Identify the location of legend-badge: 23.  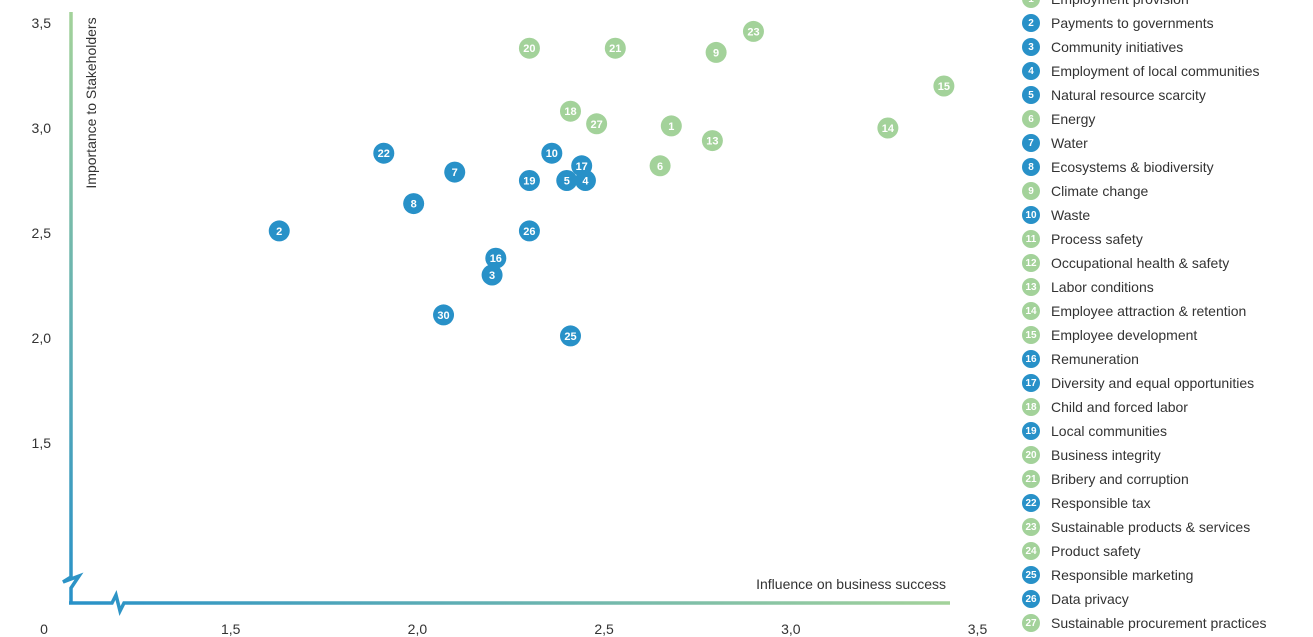
(1031, 527).